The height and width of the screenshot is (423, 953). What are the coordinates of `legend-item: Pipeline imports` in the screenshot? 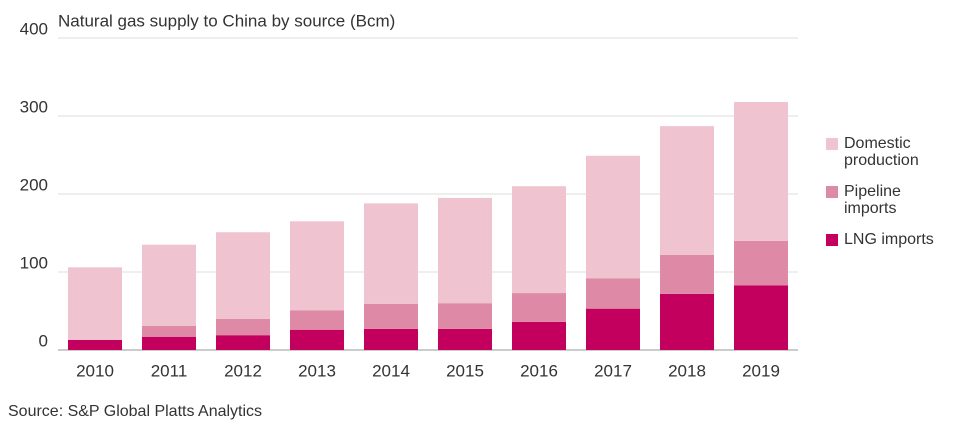 It's located at (889, 200).